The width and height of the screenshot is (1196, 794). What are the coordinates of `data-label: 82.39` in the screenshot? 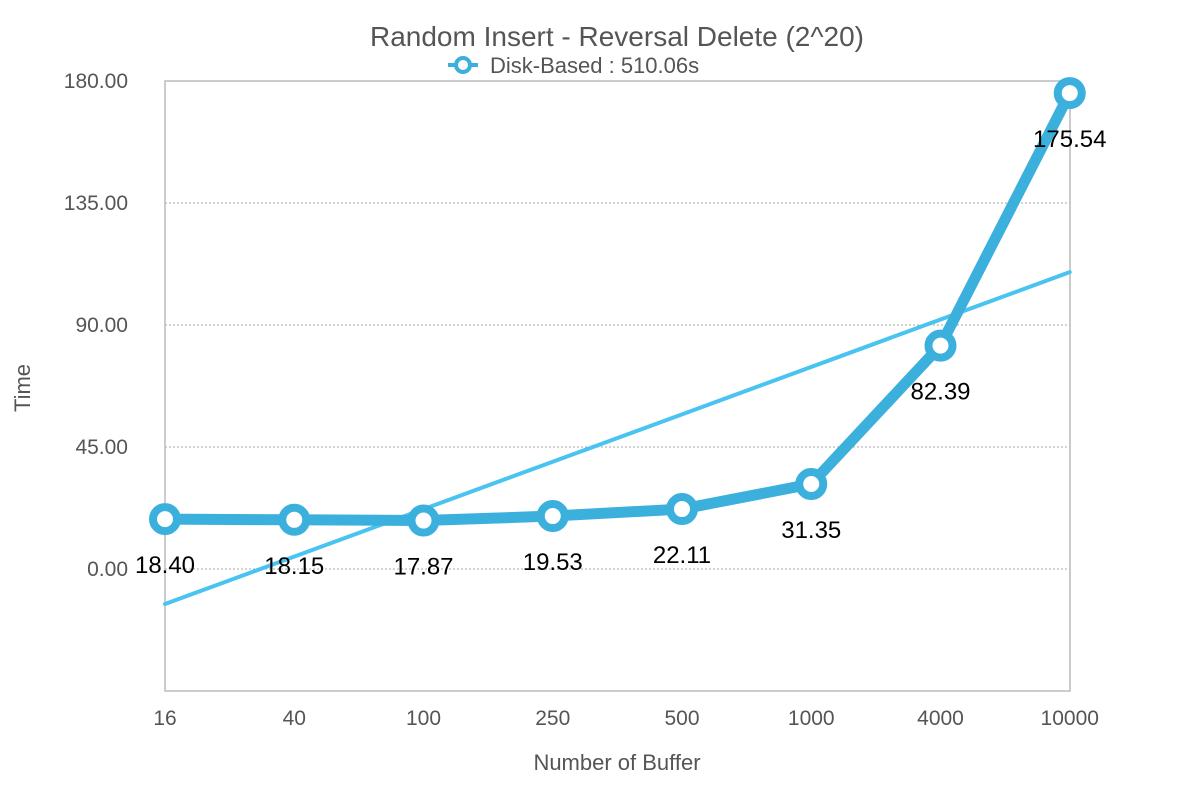 It's located at (940, 392).